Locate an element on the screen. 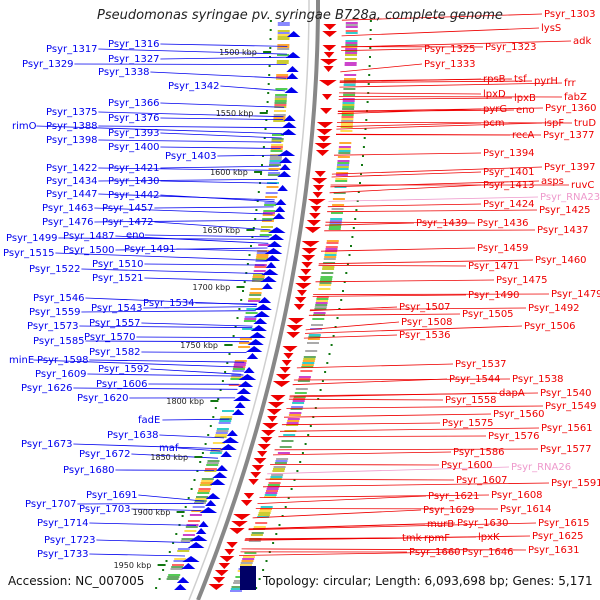 This screenshot has height=600, width=600. gene-label-forward: Psyr_1499 is located at coordinates (32, 238).